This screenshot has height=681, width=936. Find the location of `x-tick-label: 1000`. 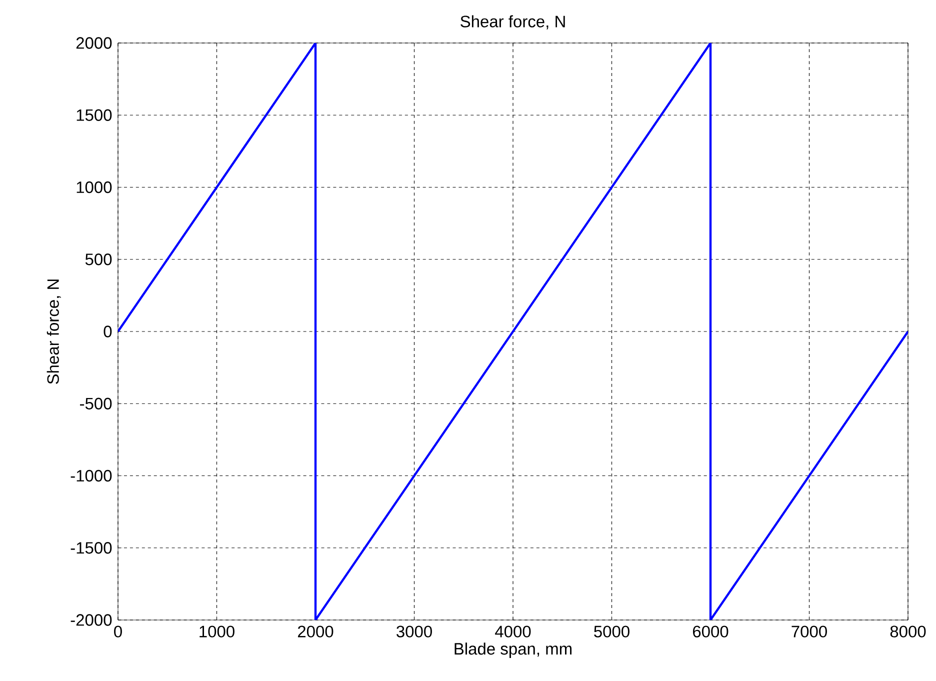

x-tick-label: 1000 is located at coordinates (217, 632).